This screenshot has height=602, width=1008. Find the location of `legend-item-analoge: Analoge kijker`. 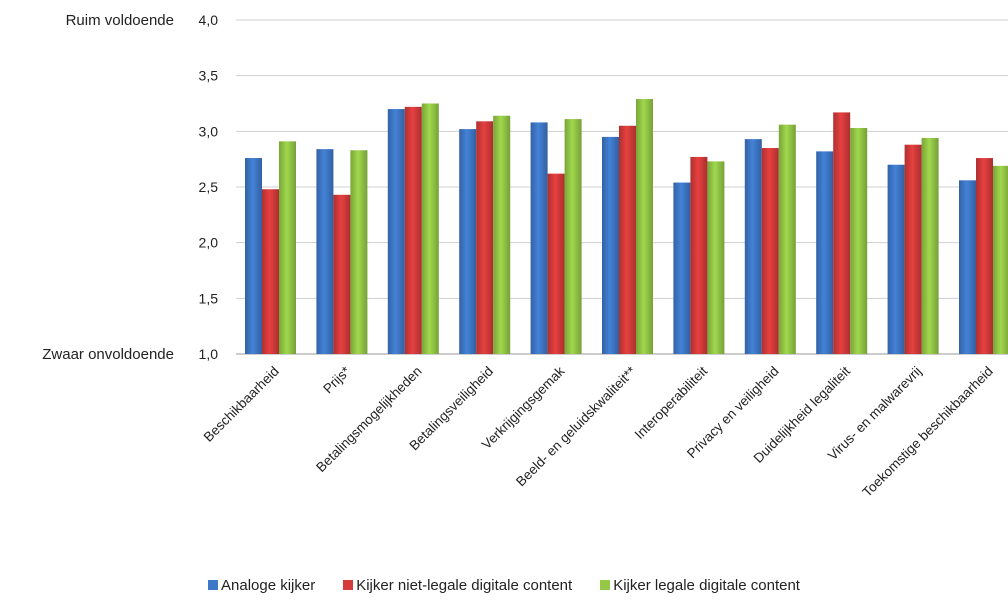

legend-item-analoge: Analoge kijker is located at coordinates (261, 585).